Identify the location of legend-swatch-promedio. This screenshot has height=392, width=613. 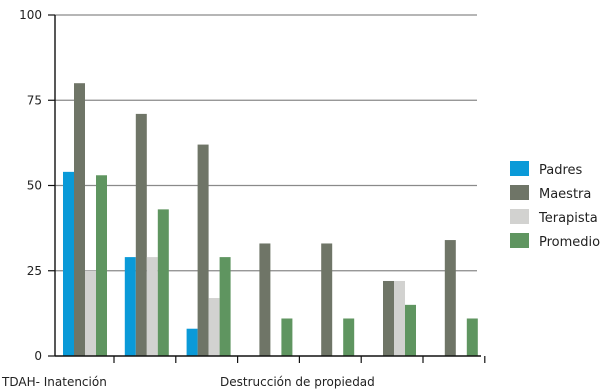
(519, 240).